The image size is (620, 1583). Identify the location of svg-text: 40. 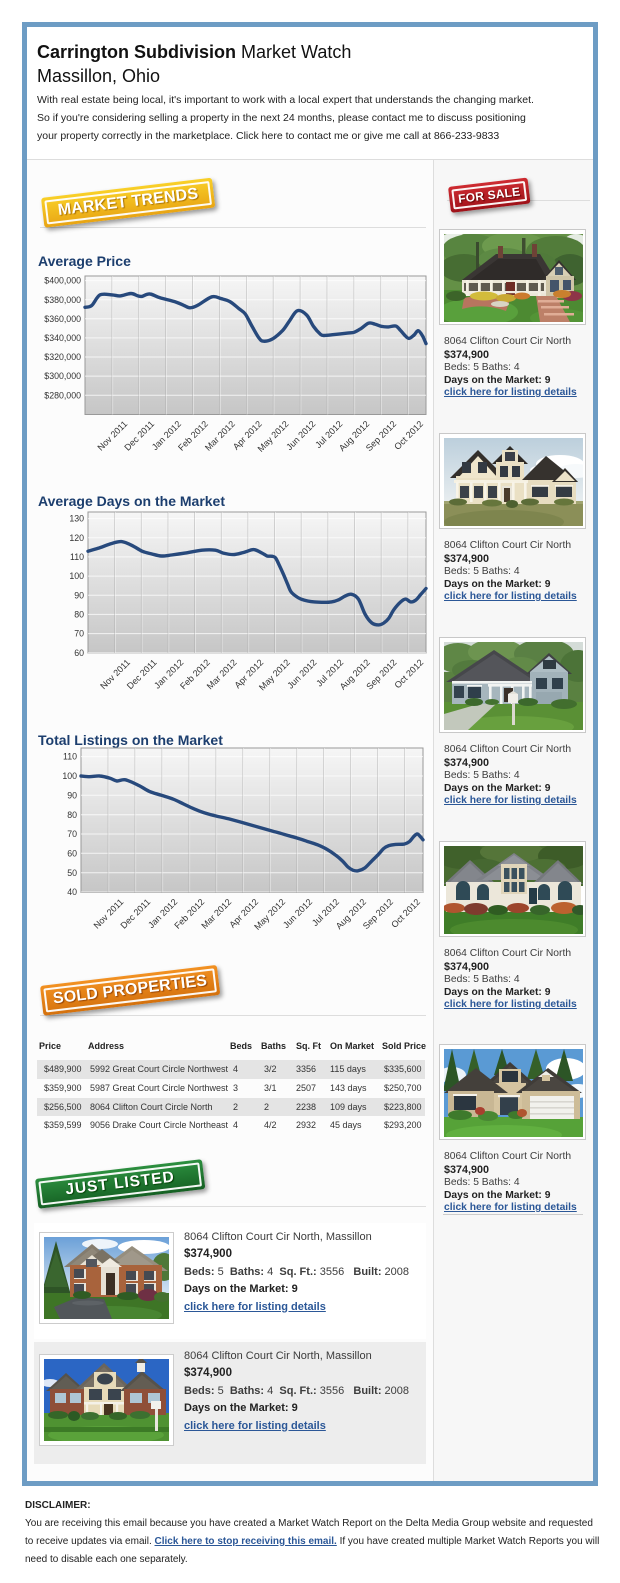
(72, 892).